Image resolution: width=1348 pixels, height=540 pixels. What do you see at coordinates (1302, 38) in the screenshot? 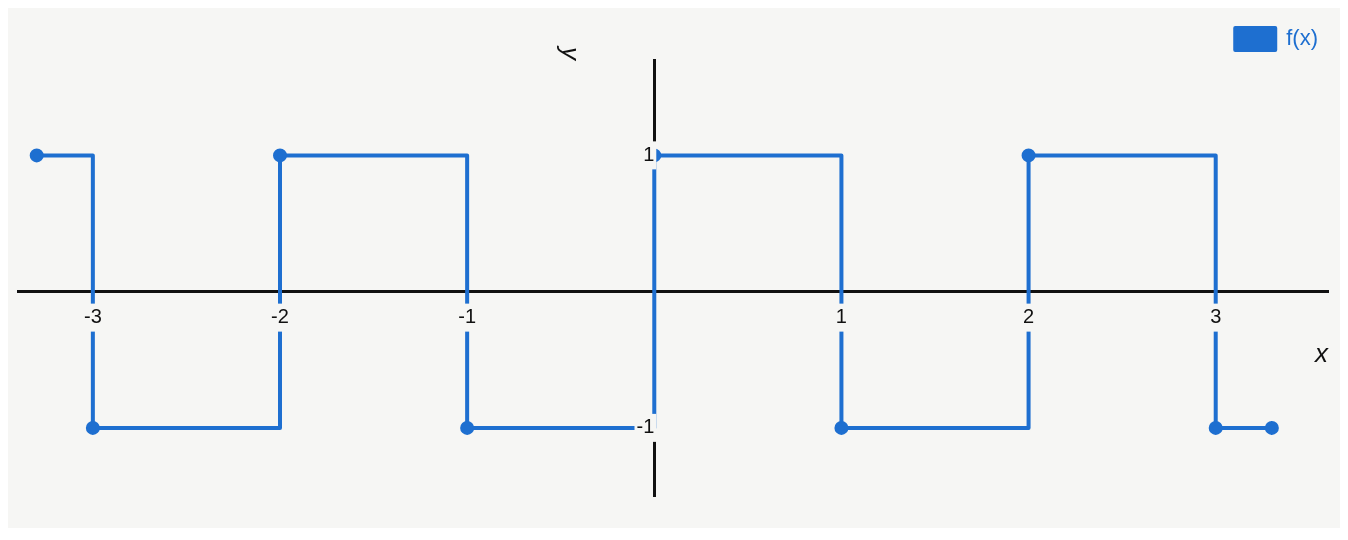
I see `legend-label: f(x)` at bounding box center [1302, 38].